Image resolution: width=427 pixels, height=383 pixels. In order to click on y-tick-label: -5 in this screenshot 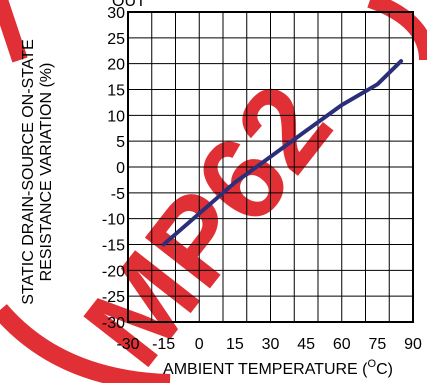, I will do `click(118, 194)`.